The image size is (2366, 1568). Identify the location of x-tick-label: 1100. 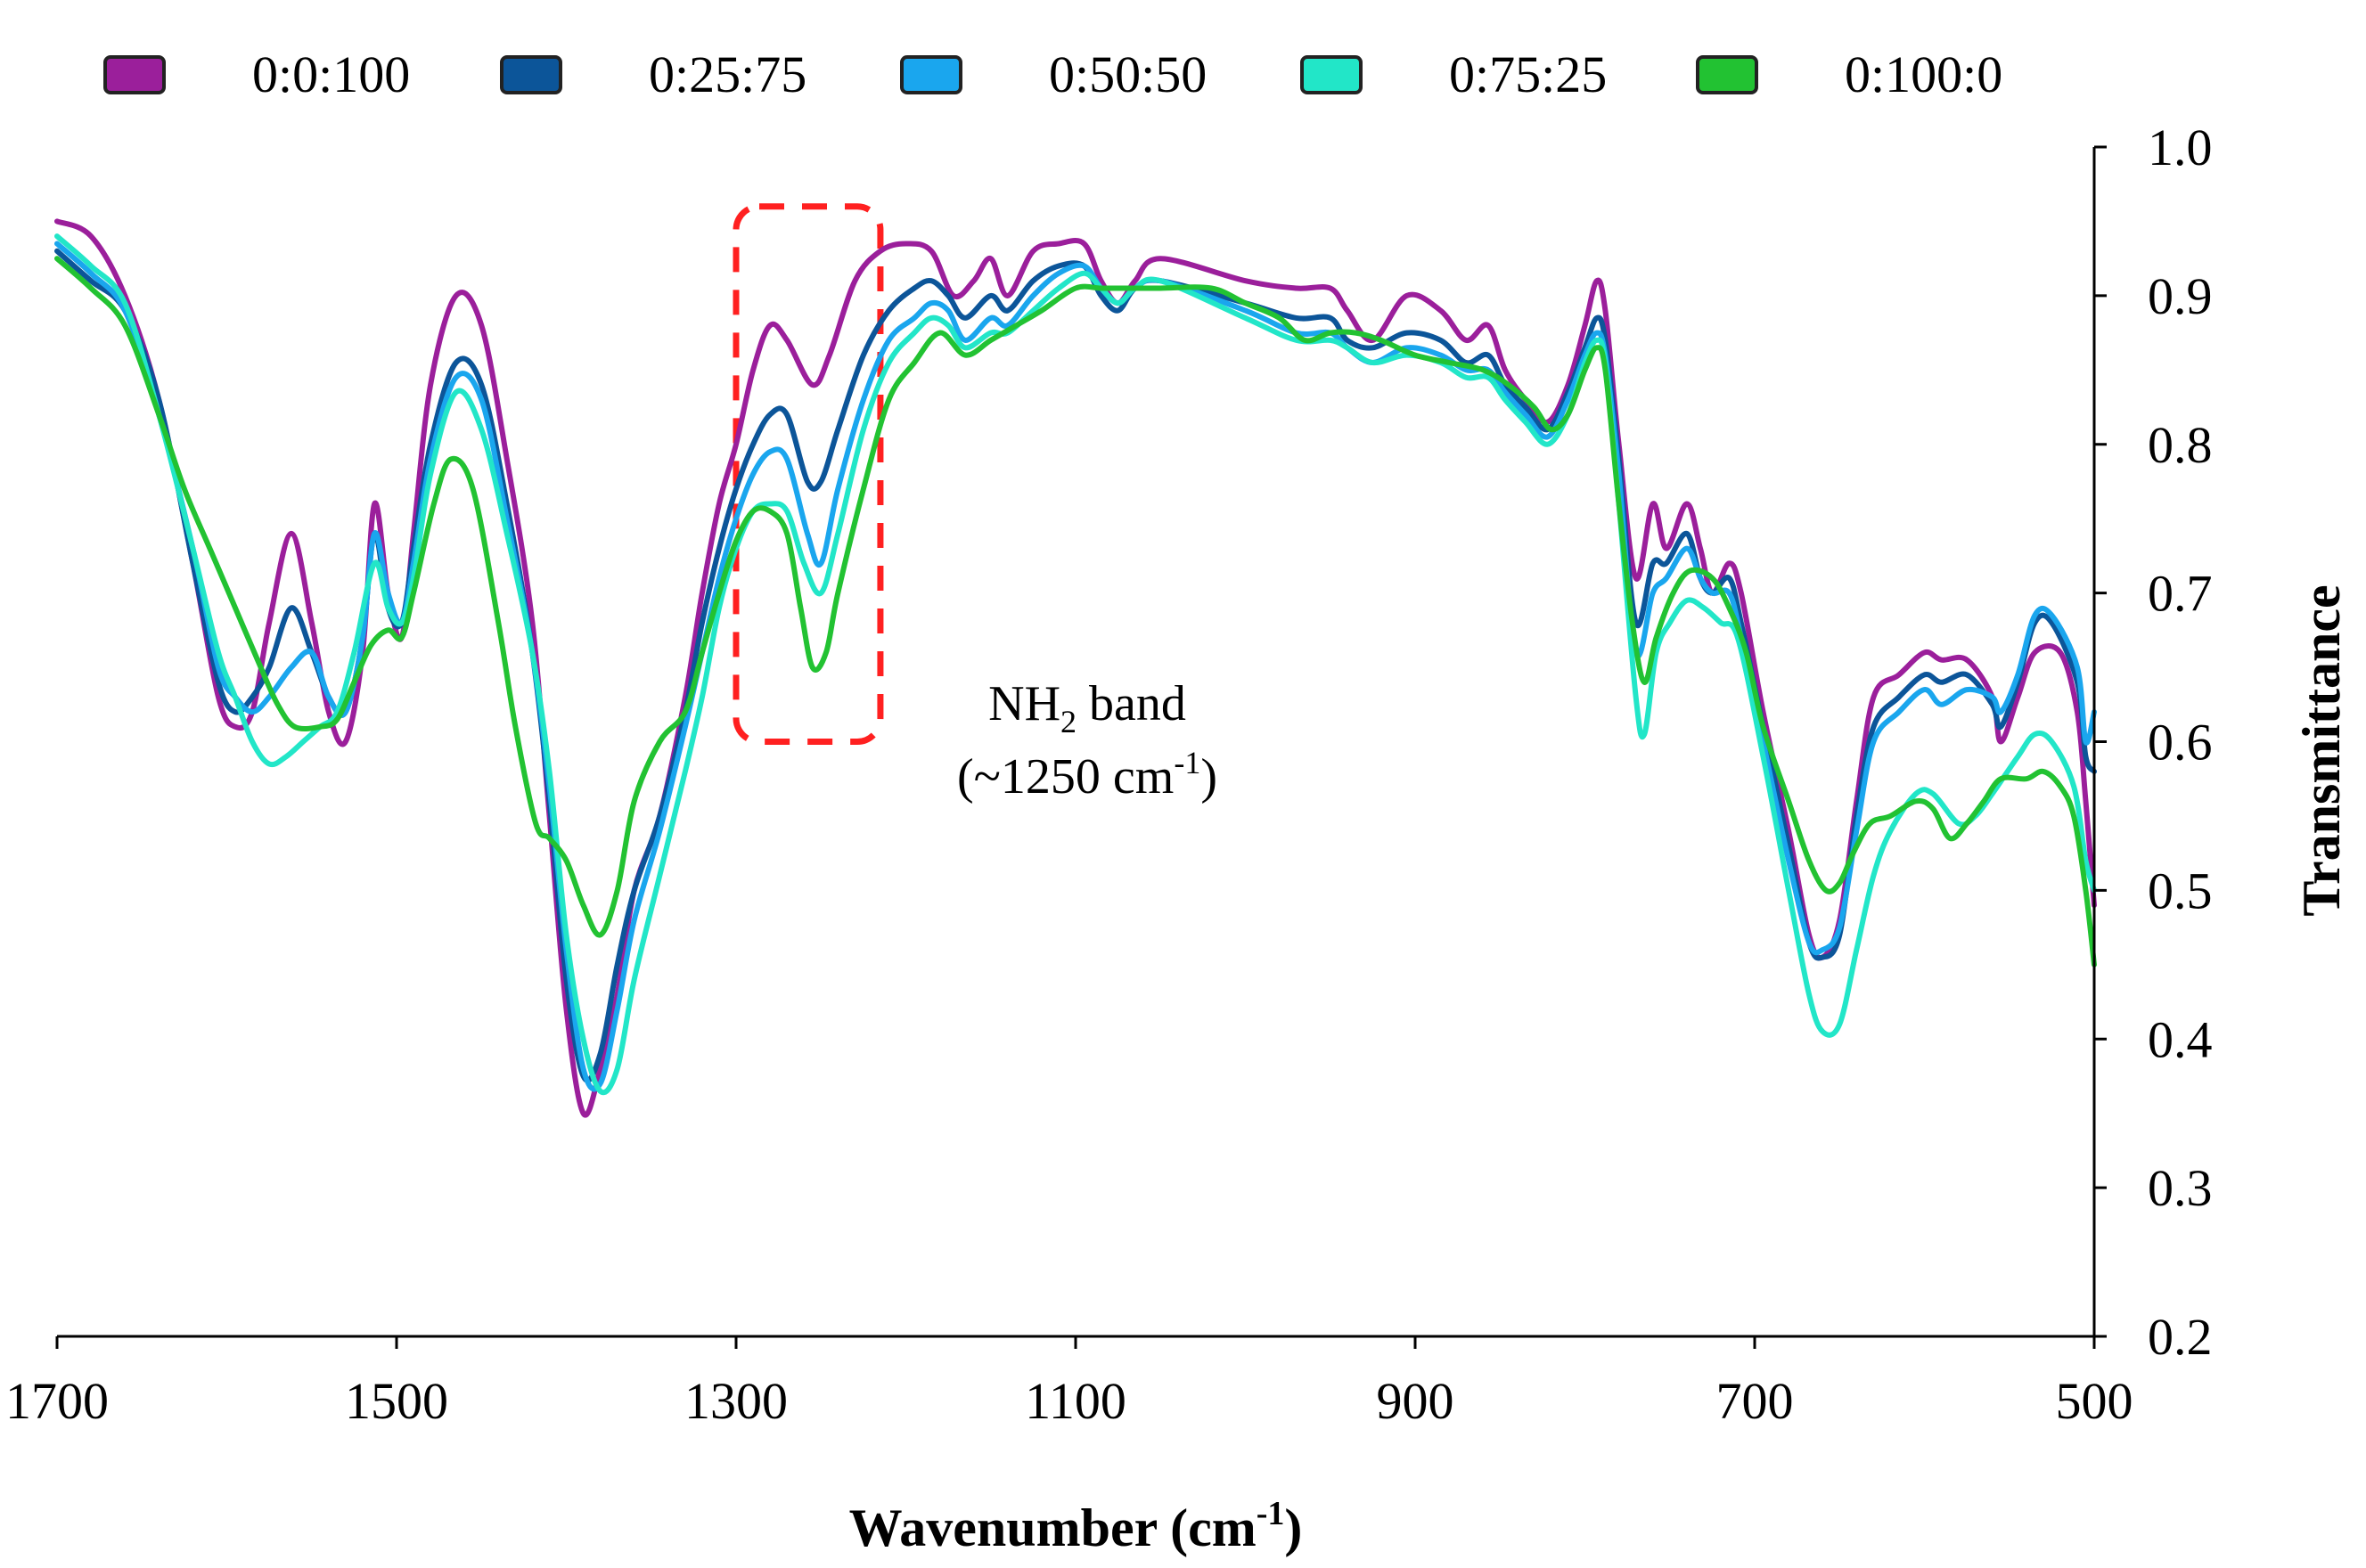
(1075, 1401).